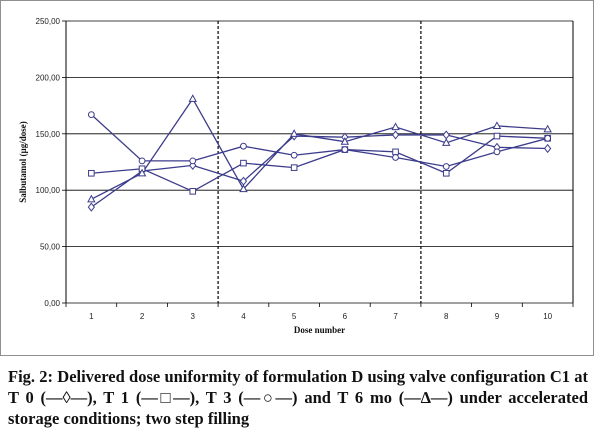  I want to click on y-tick-label: 150,00, so click(48, 134).